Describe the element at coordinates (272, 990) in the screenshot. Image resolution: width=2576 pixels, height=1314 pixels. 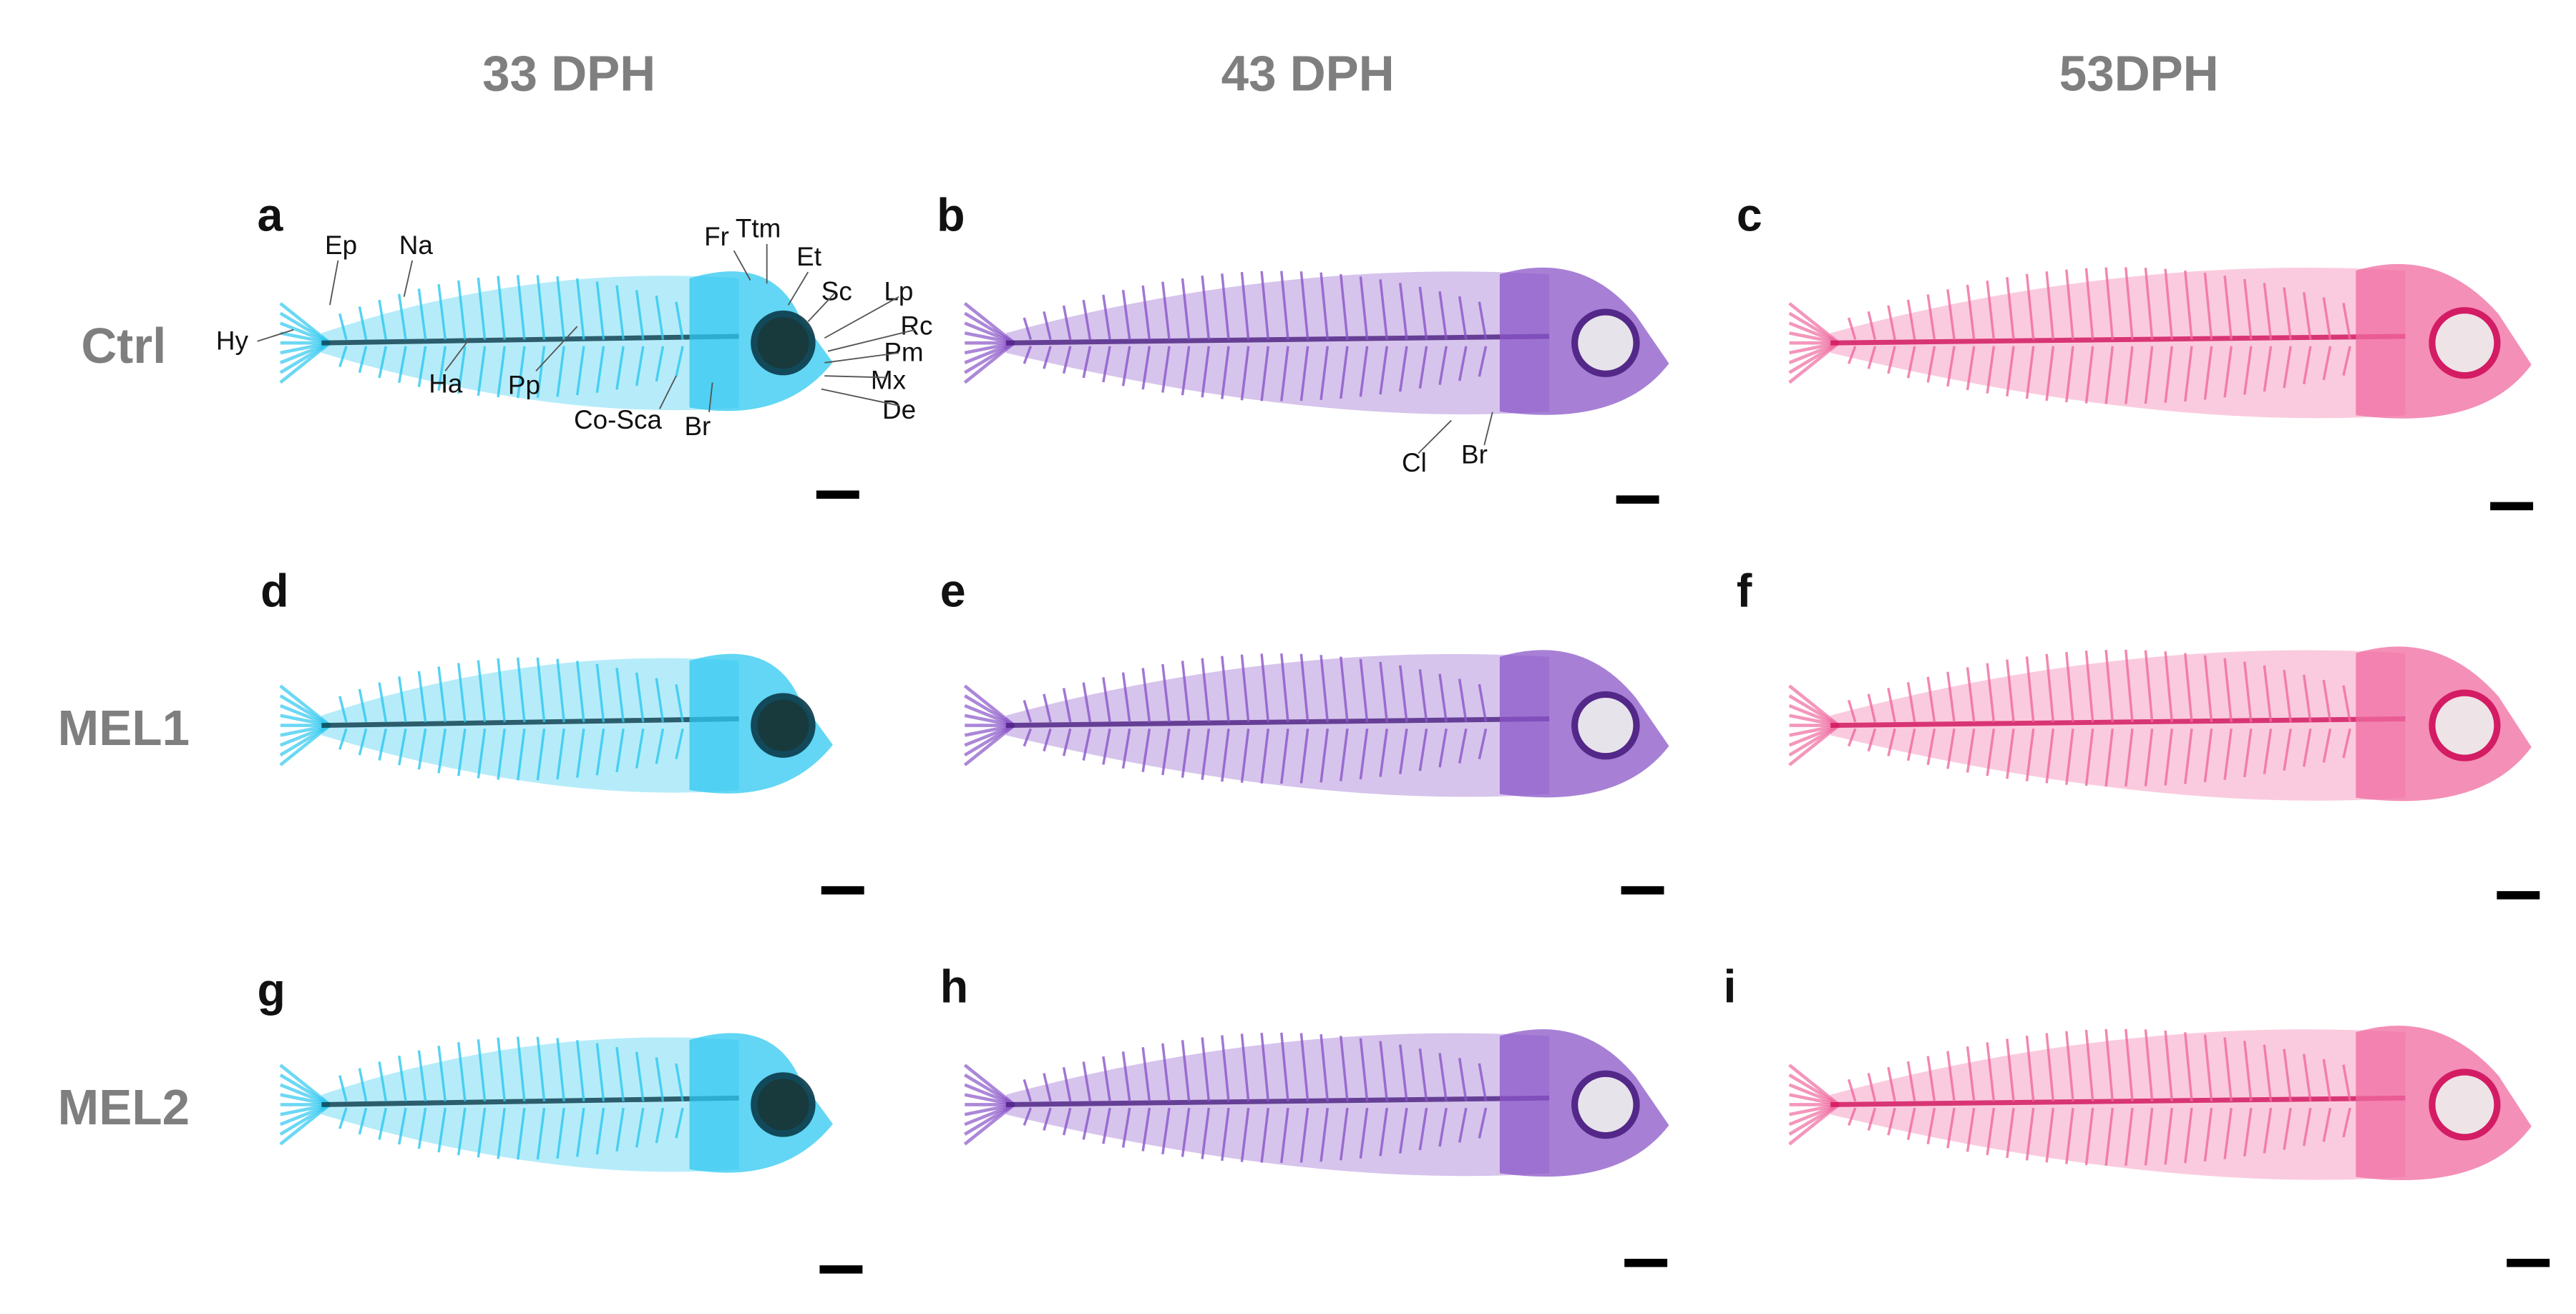
I see `panel-letter: g` at that location.